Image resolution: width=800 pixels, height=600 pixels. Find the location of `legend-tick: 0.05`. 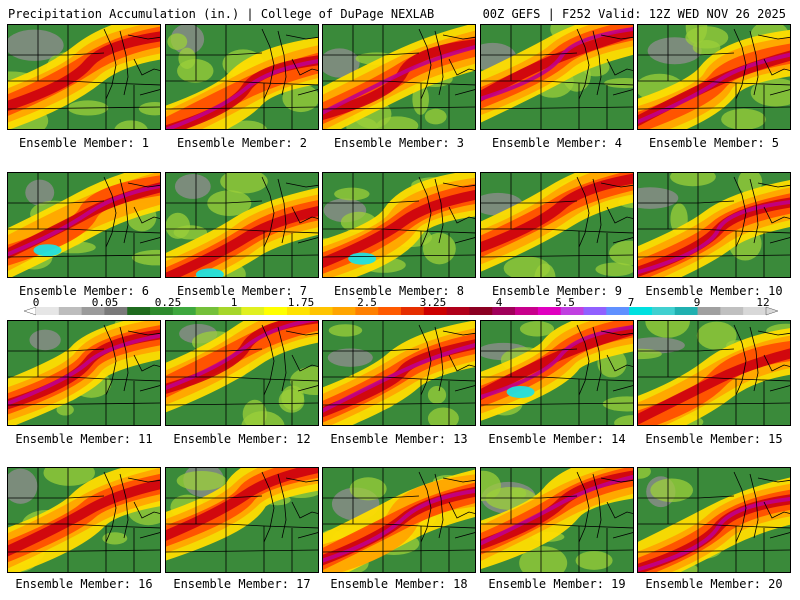

legend-tick: 0.05 is located at coordinates (105, 302).